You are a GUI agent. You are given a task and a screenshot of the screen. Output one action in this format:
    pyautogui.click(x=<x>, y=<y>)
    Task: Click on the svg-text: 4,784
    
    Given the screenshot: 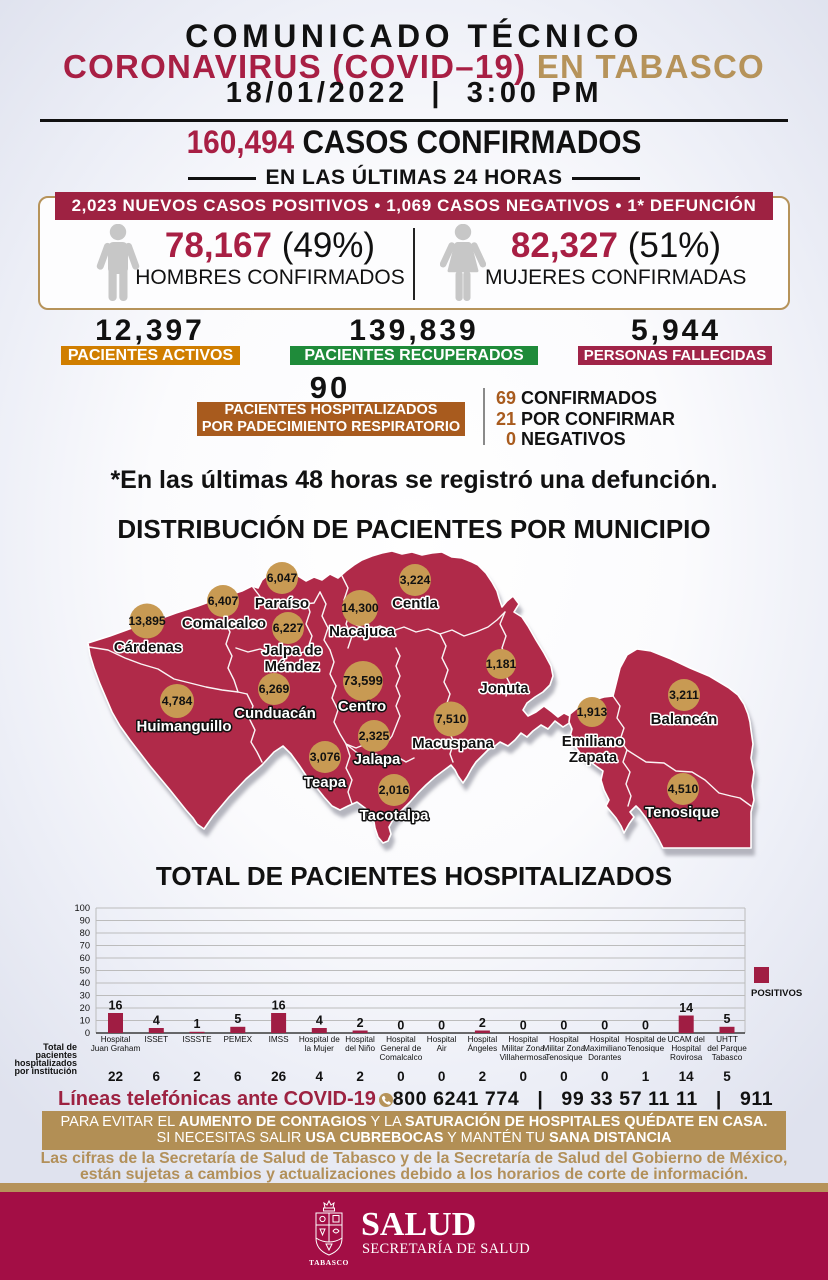 What is the action you would take?
    pyautogui.click(x=177, y=701)
    